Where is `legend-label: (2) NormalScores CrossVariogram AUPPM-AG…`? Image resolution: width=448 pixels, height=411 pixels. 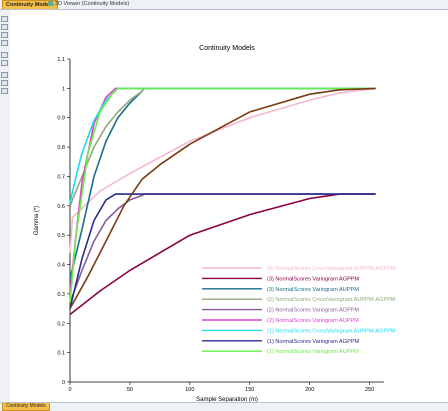 legend-label: (2) NormalScores CrossVariogram AUPPM-AG… is located at coordinates (331, 300).